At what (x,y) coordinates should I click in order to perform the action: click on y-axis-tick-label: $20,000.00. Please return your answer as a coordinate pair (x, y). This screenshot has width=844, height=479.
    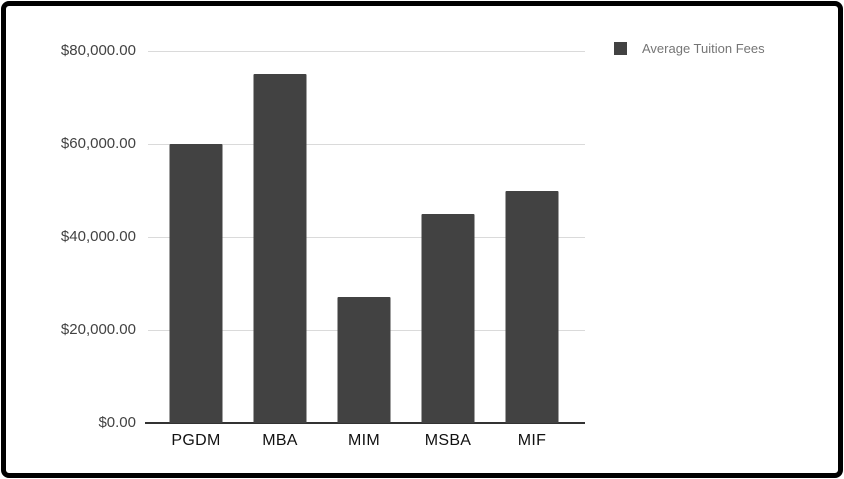
    Looking at the image, I should click on (98, 329).